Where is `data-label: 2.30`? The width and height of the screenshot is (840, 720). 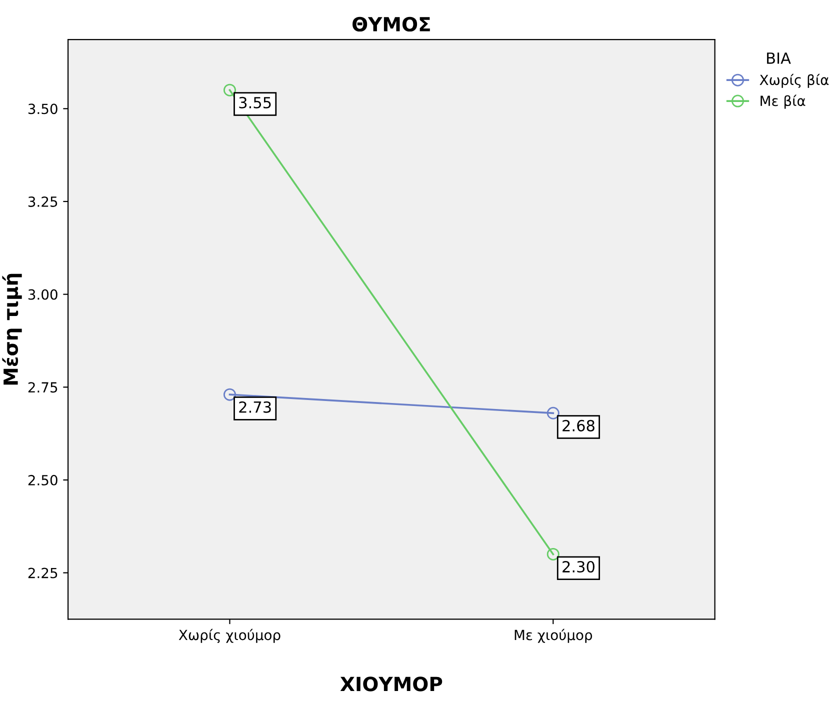 data-label: 2.30 is located at coordinates (578, 566).